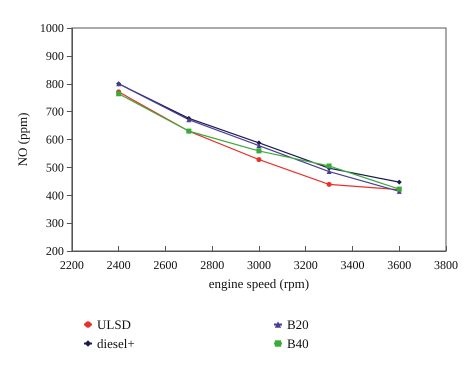  What do you see at coordinates (298, 343) in the screenshot?
I see `legend-label: B40` at bounding box center [298, 343].